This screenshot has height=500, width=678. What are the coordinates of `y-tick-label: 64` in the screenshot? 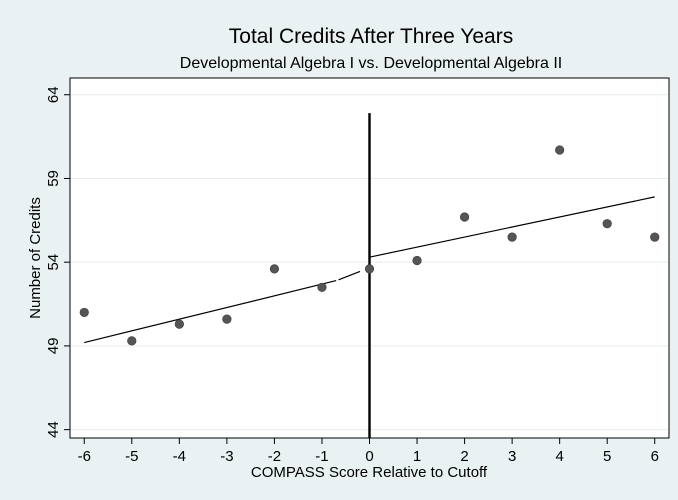 It's located at (53, 94).